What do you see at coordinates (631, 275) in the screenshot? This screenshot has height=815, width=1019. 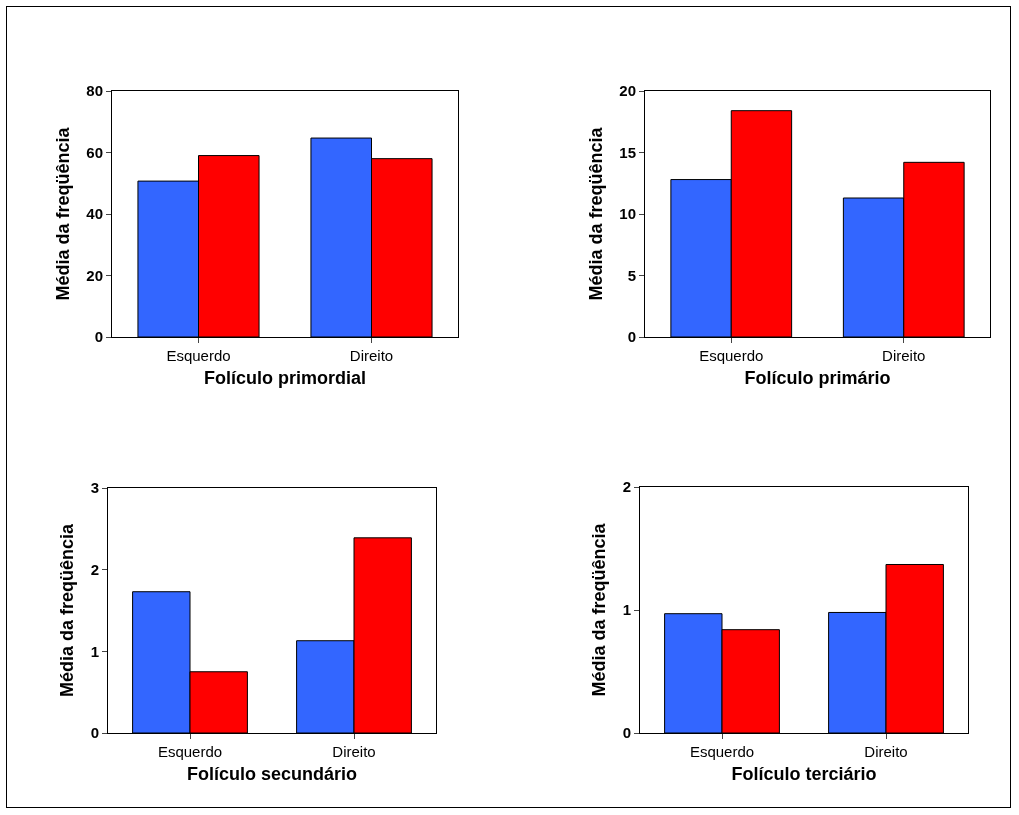 I see `y-tick-label: 5` at bounding box center [631, 275].